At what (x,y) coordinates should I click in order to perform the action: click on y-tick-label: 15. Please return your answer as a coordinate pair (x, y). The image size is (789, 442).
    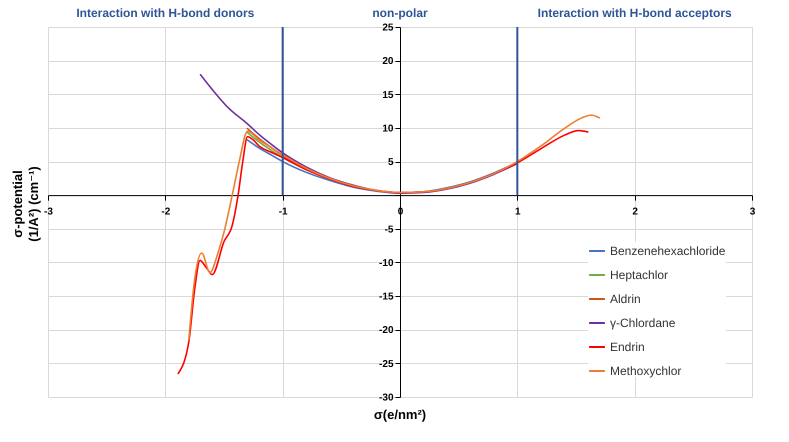
    Looking at the image, I should click on (388, 95).